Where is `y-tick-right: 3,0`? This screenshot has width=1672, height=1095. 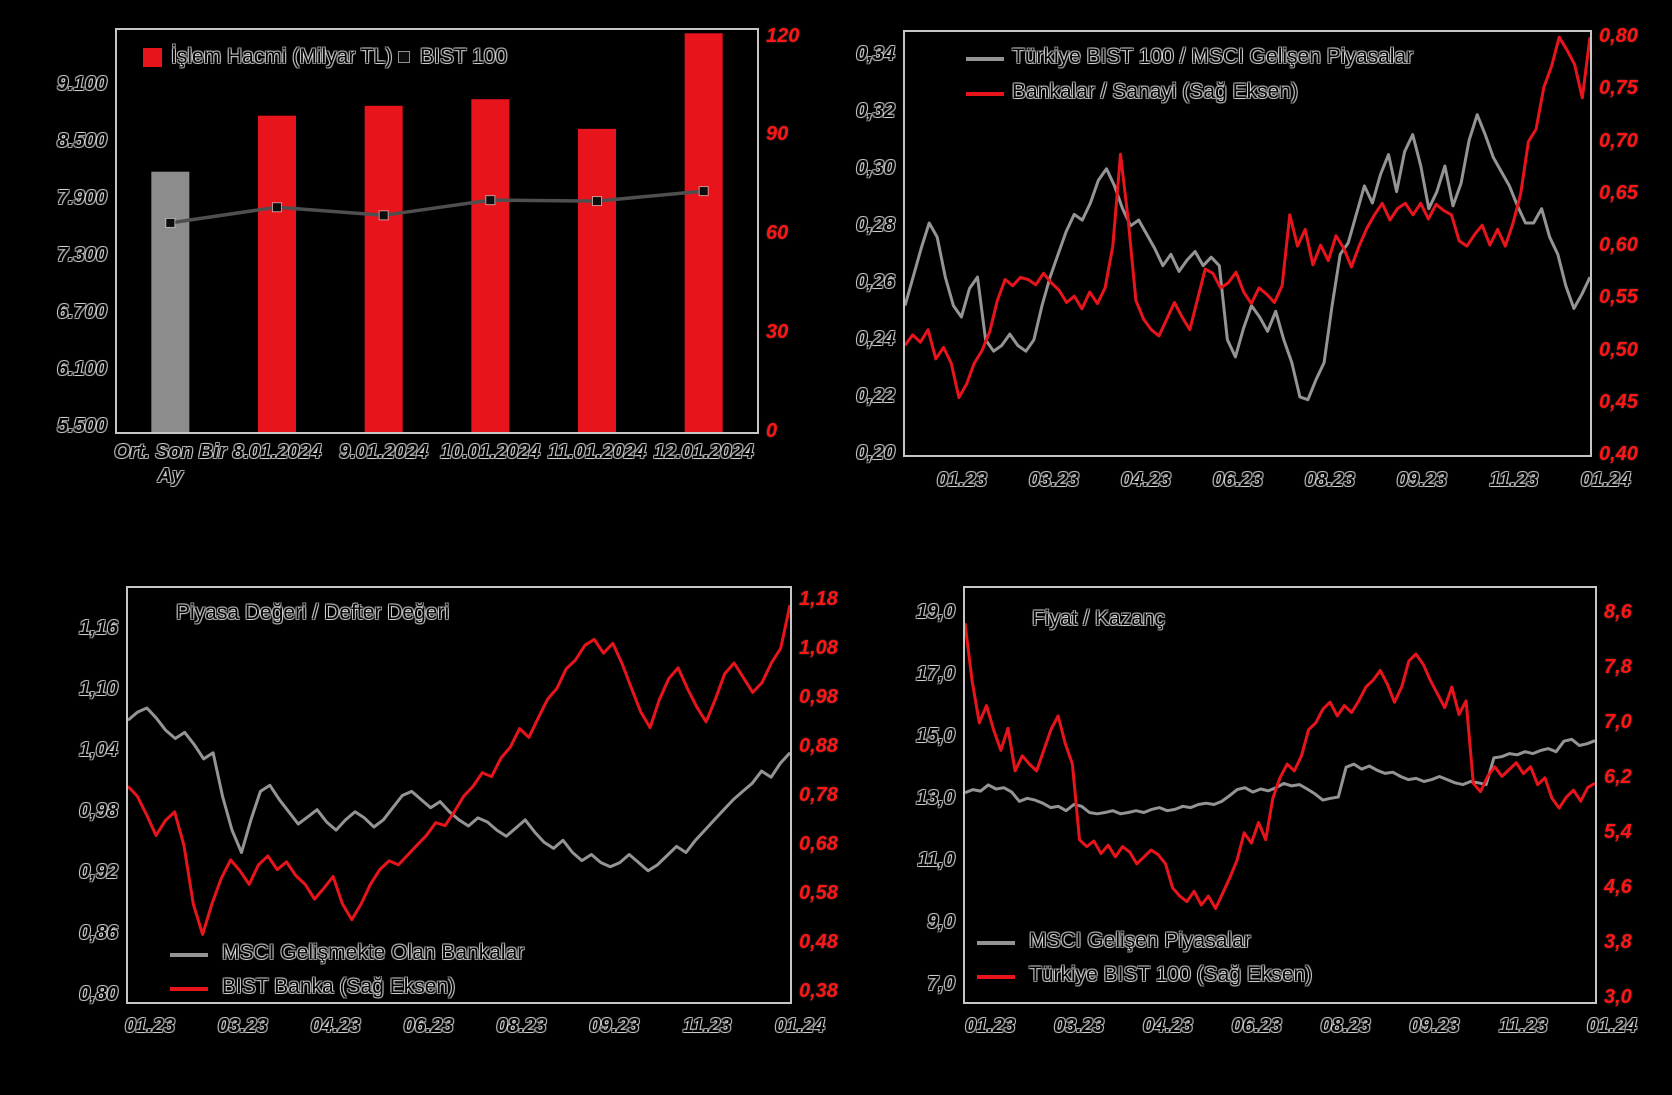 y-tick-right: 3,0 is located at coordinates (1618, 996).